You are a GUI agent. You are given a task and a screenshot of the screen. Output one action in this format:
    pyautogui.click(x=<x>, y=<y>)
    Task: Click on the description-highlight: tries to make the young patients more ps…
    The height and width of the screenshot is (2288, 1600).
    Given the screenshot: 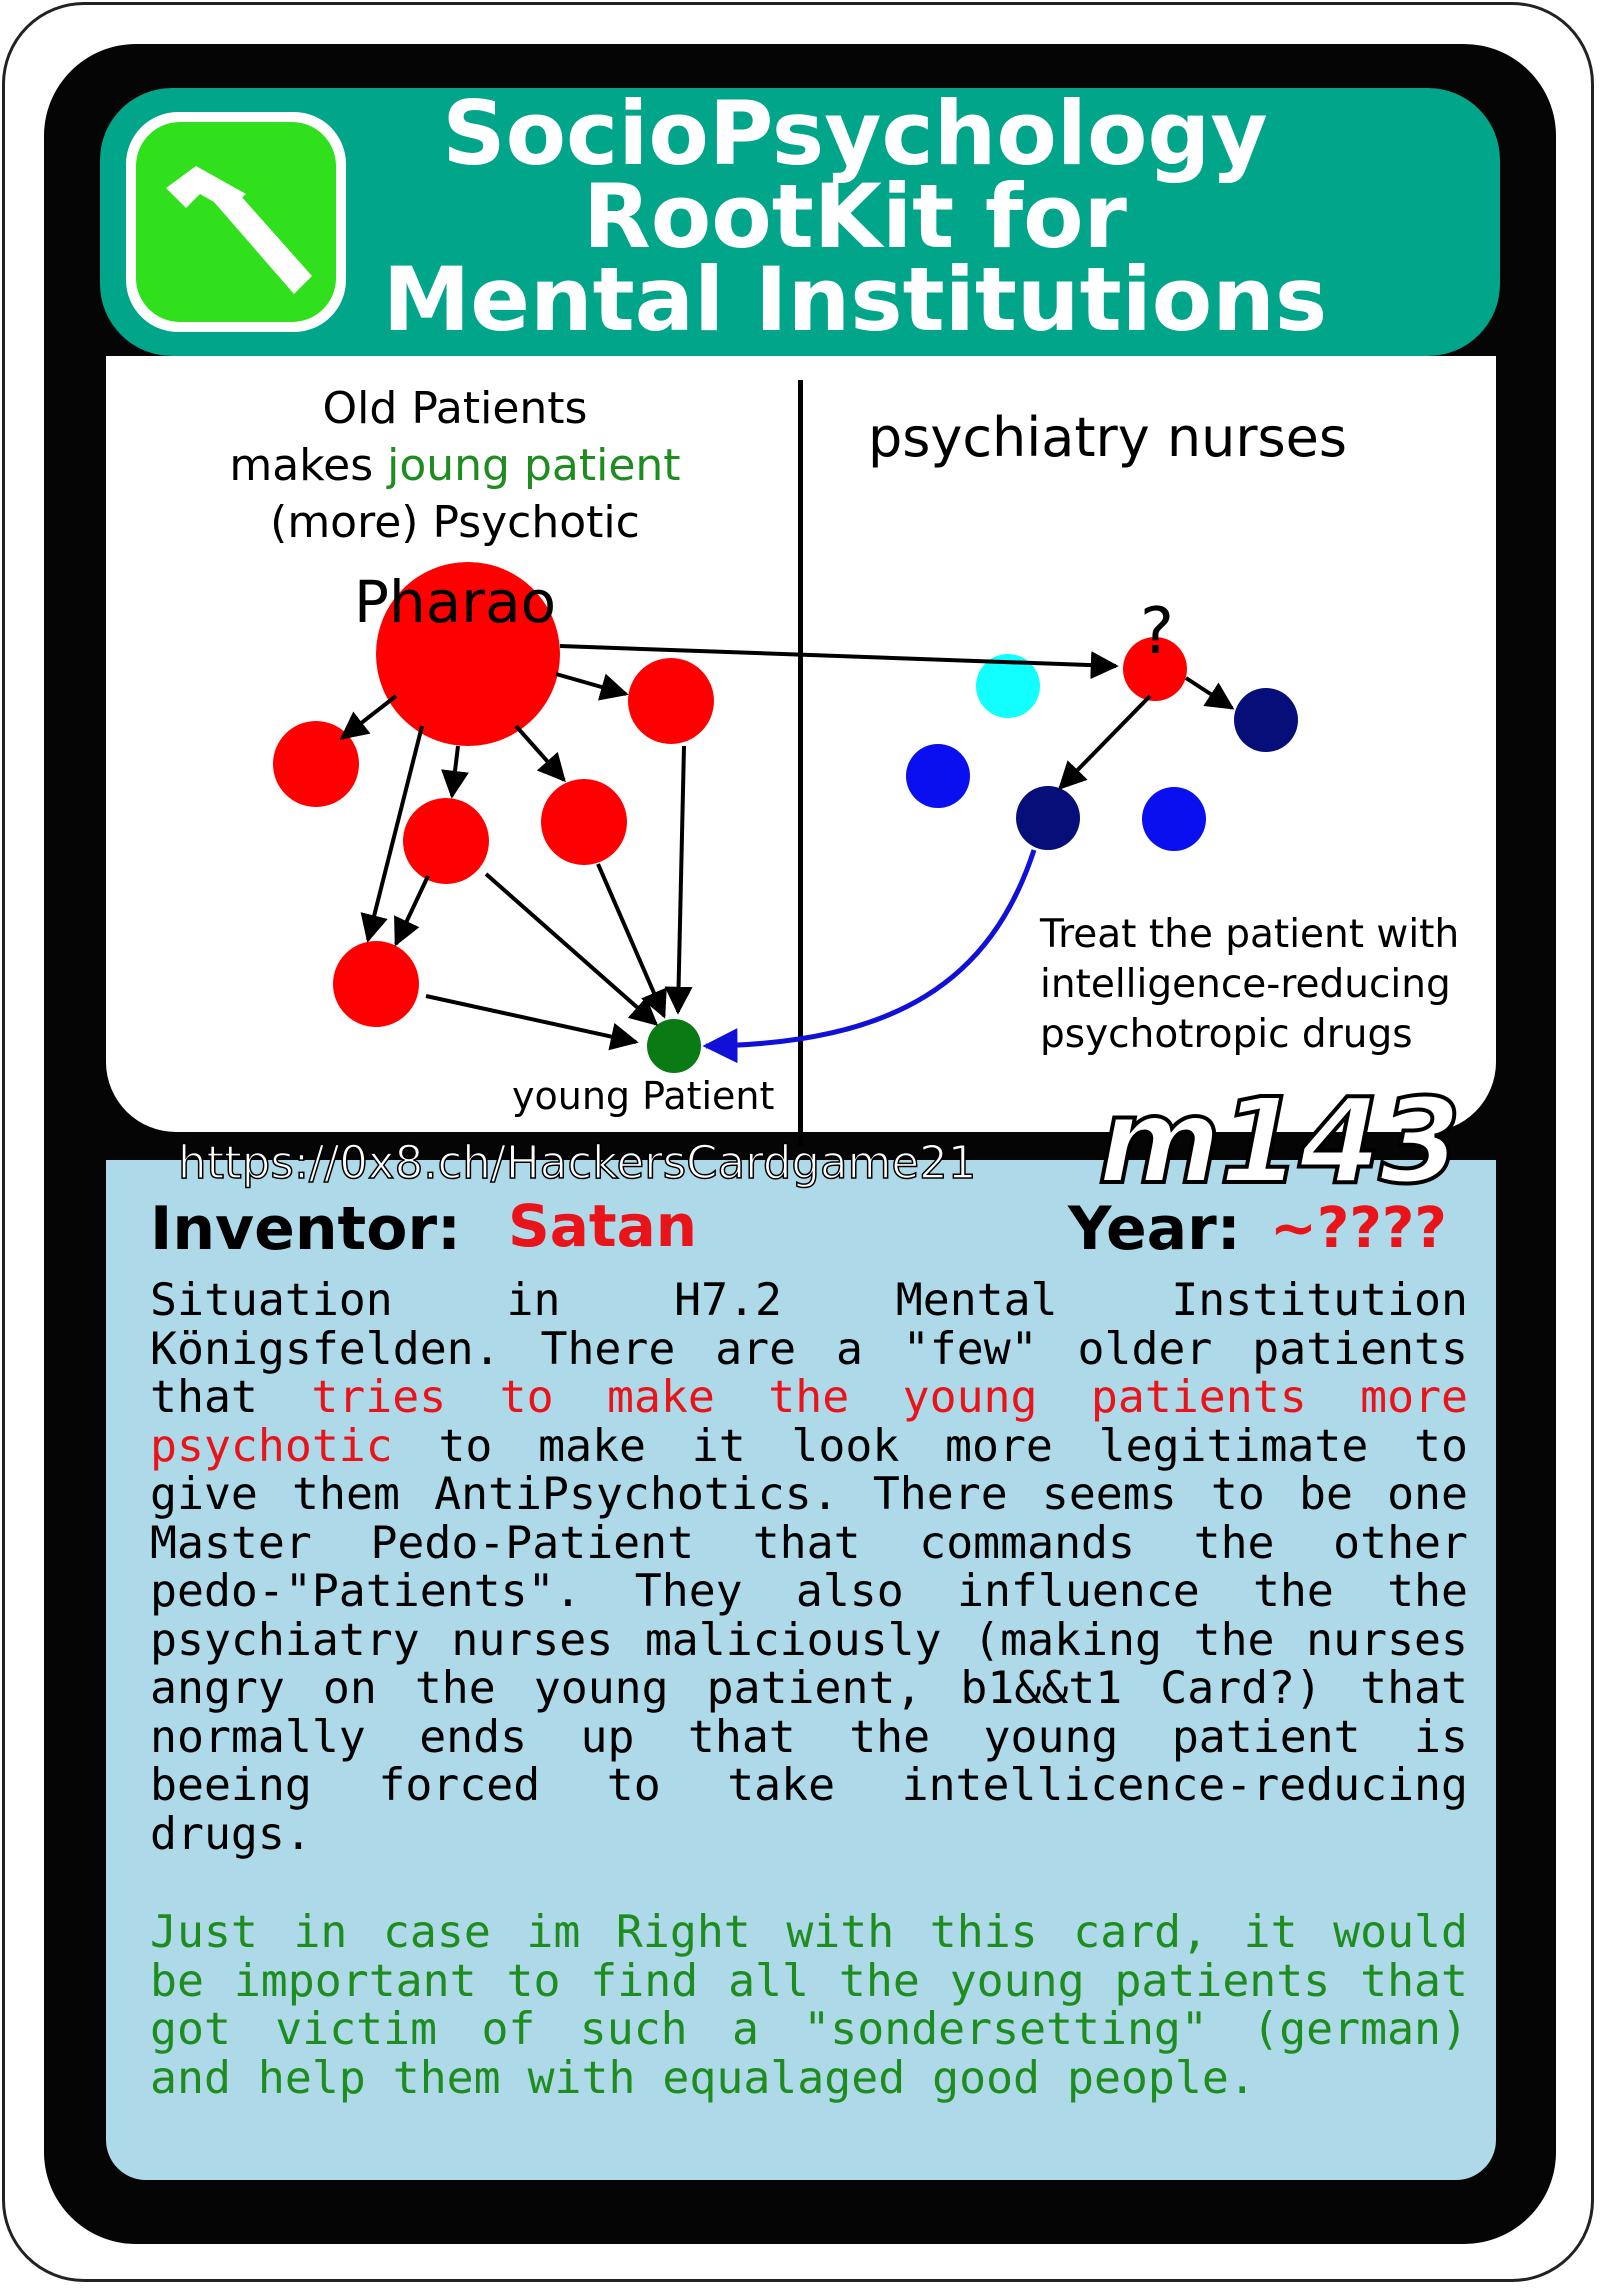 What is the action you would take?
    pyautogui.click(x=809, y=1421)
    